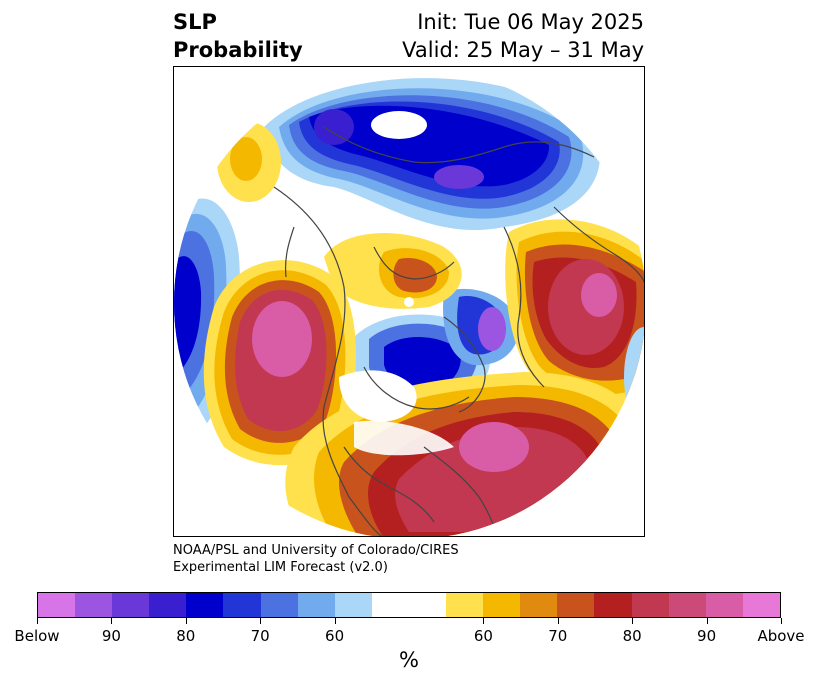  What do you see at coordinates (530, 22) in the screenshot?
I see `init-date: Init: Tue 06 May 2025` at bounding box center [530, 22].